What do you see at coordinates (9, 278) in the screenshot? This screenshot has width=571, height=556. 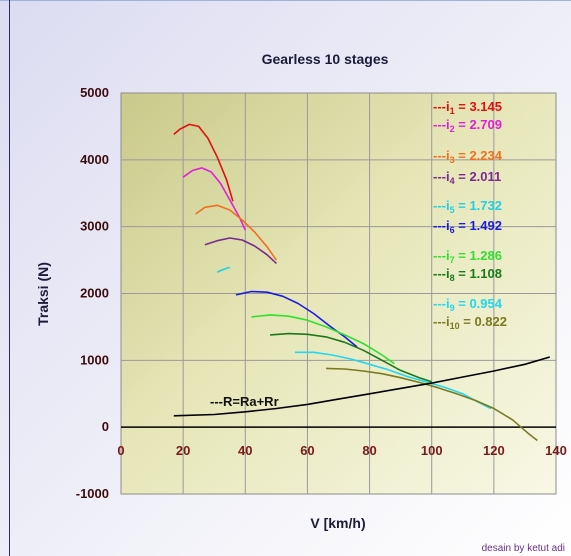 I see `left-border` at bounding box center [9, 278].